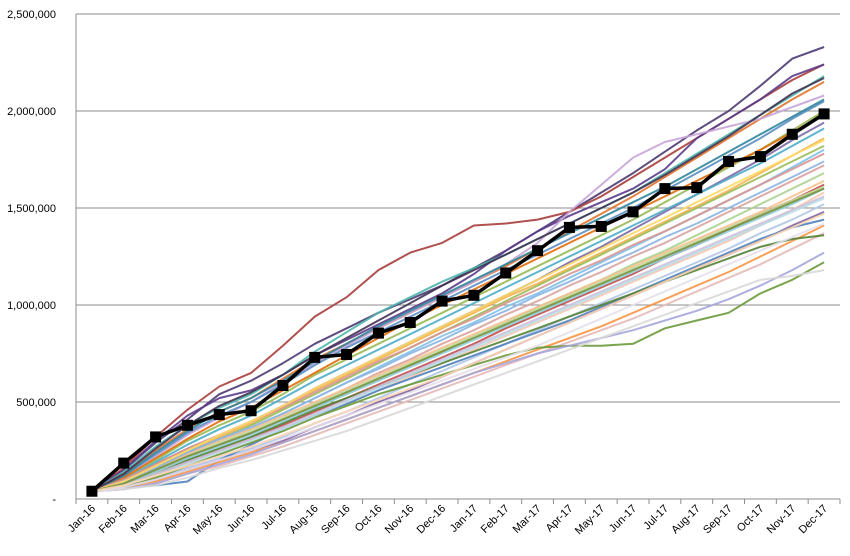 Image resolution: width=850 pixels, height=556 pixels. Describe the element at coordinates (623, 519) in the screenshot. I see `x-tick-label: Jun-17` at that location.